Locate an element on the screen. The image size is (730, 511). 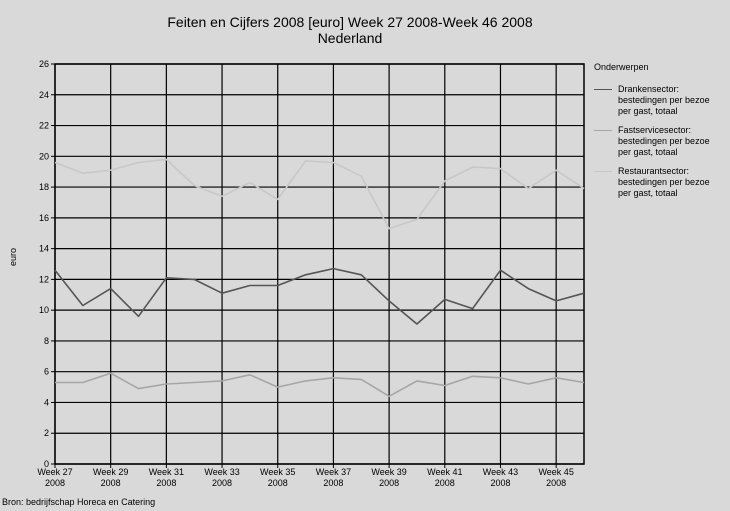
y-tick-label: 18 is located at coordinates (44, 187).